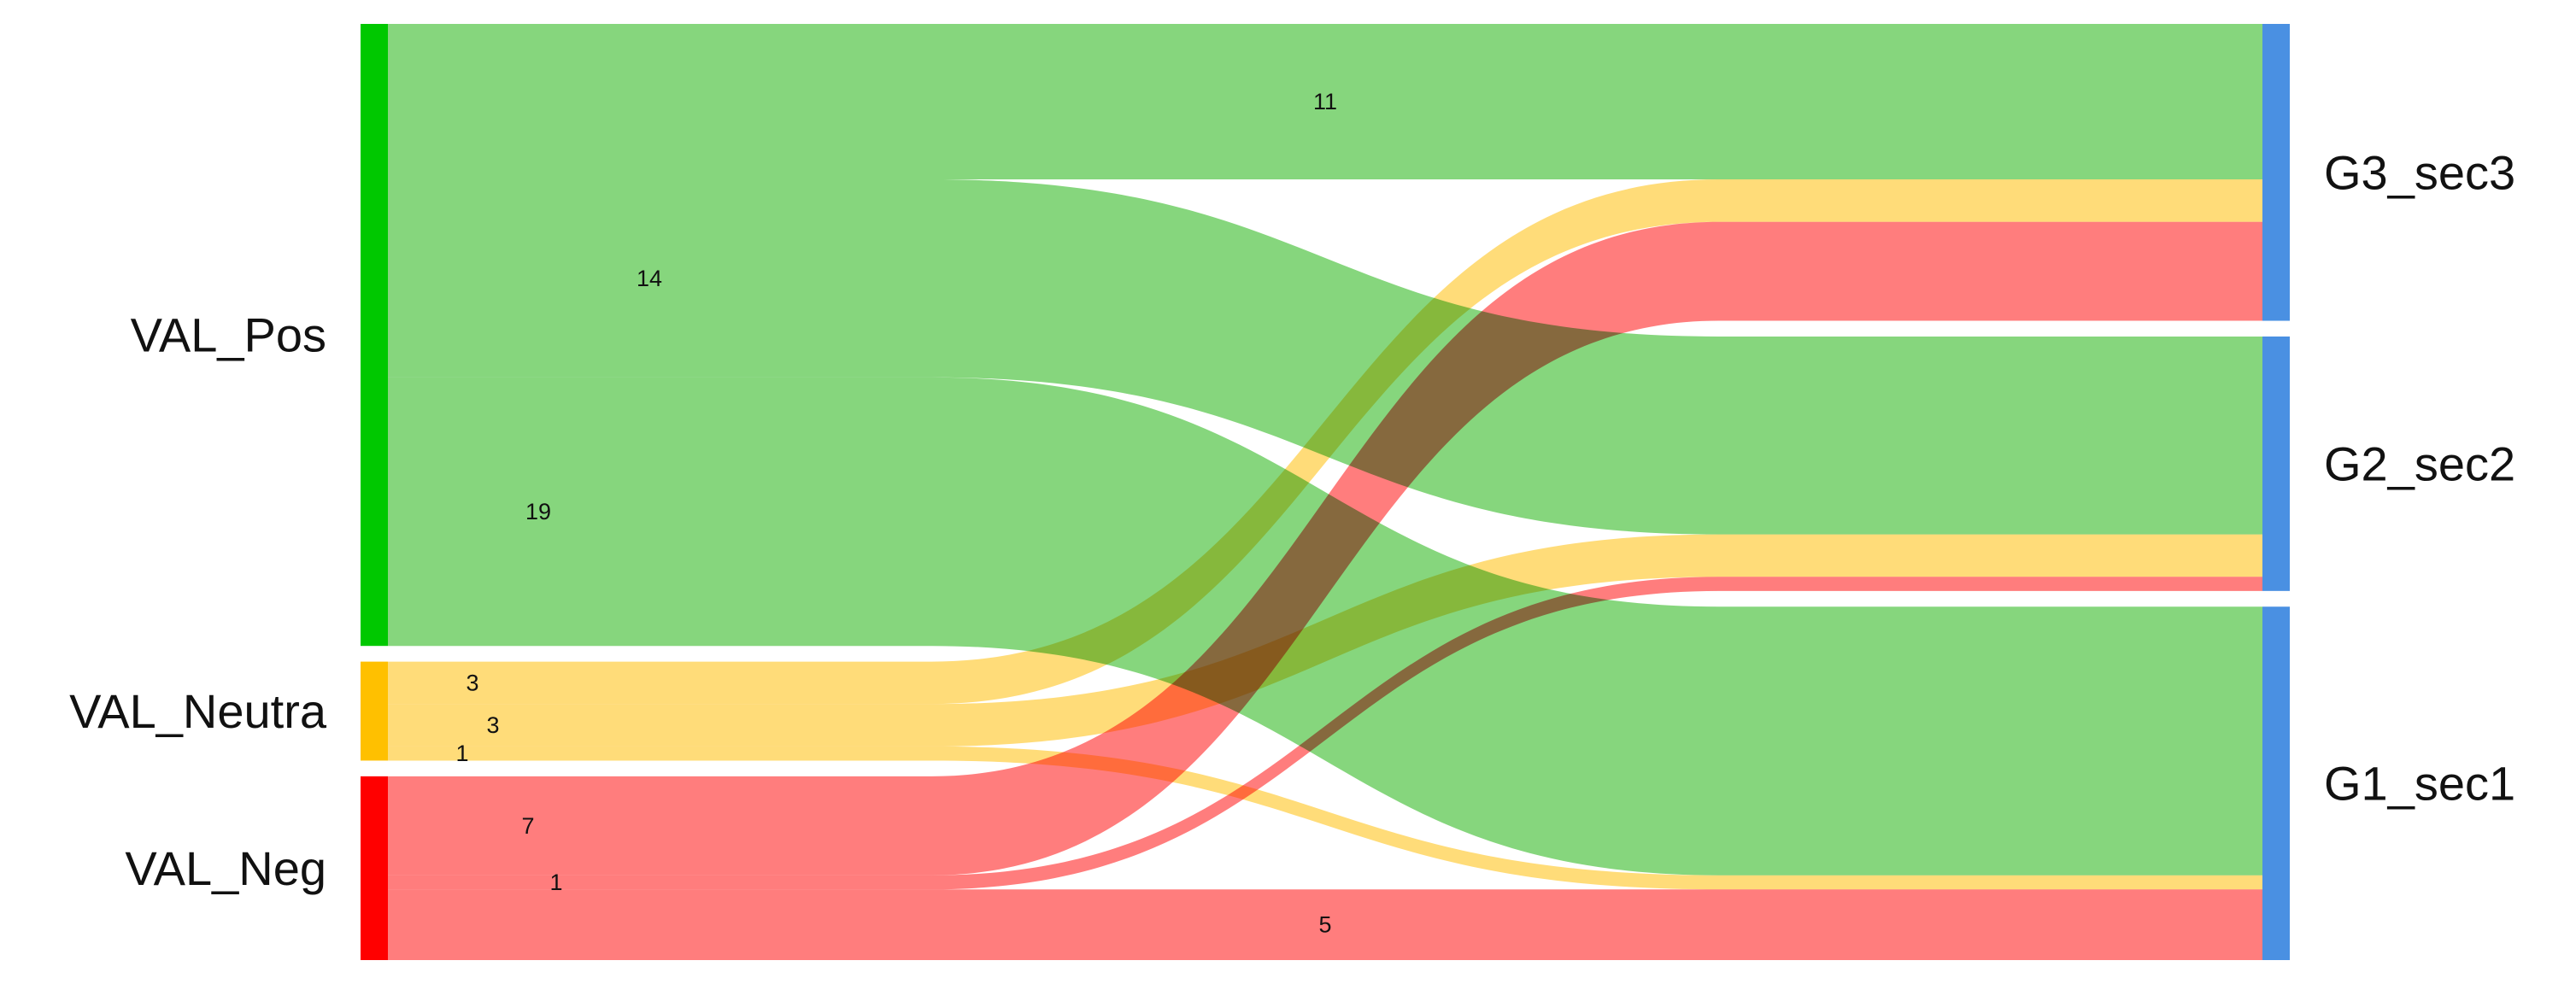  I want to click on node-label-g3: G3_sec3, so click(2419, 172).